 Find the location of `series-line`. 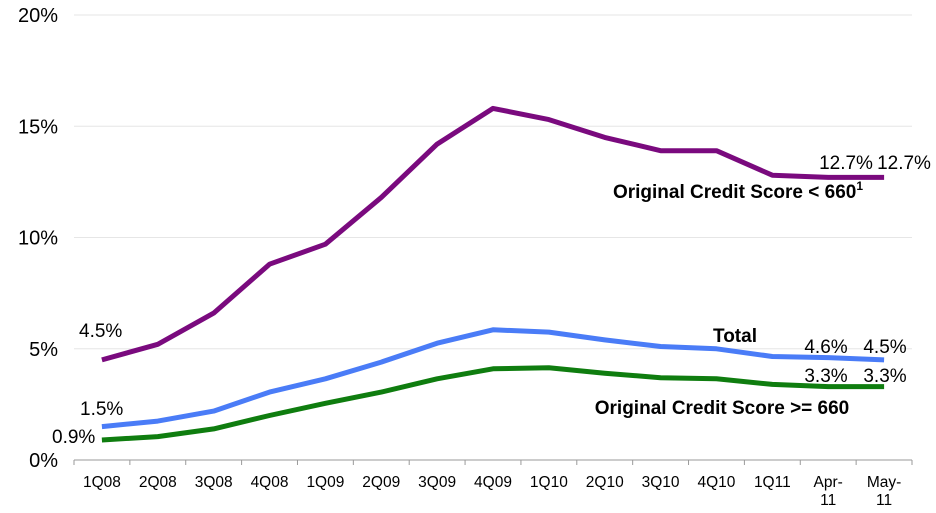

series-line is located at coordinates (493, 404).